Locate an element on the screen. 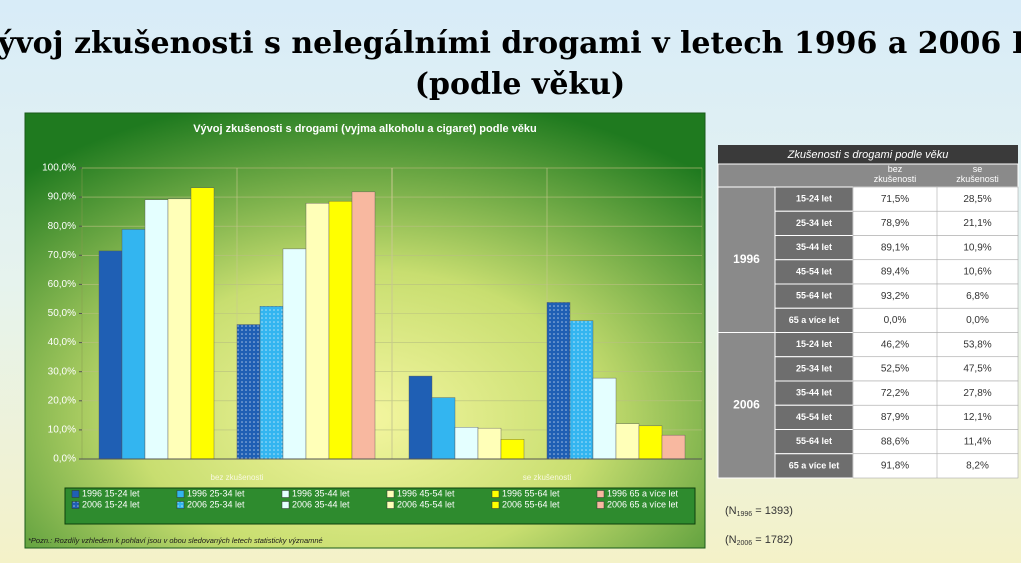  table-cell: 6,8% is located at coordinates (977, 296).